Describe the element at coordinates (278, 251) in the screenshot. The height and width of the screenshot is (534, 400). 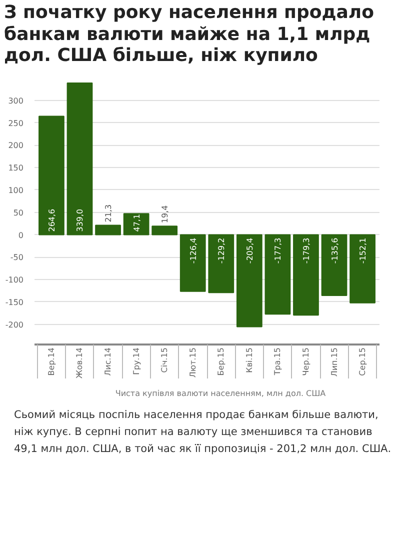
I see `data-label: -177,3` at that location.